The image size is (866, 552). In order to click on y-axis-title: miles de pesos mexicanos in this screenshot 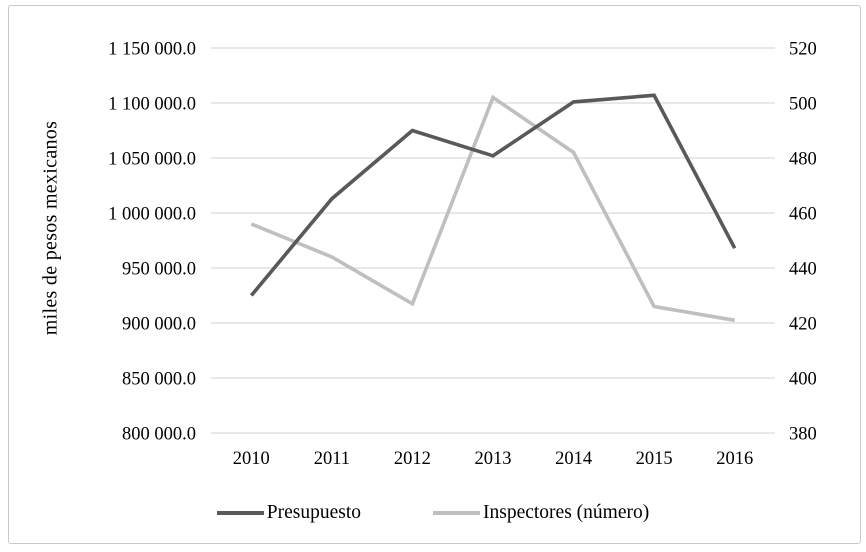, I will do `click(50, 228)`.